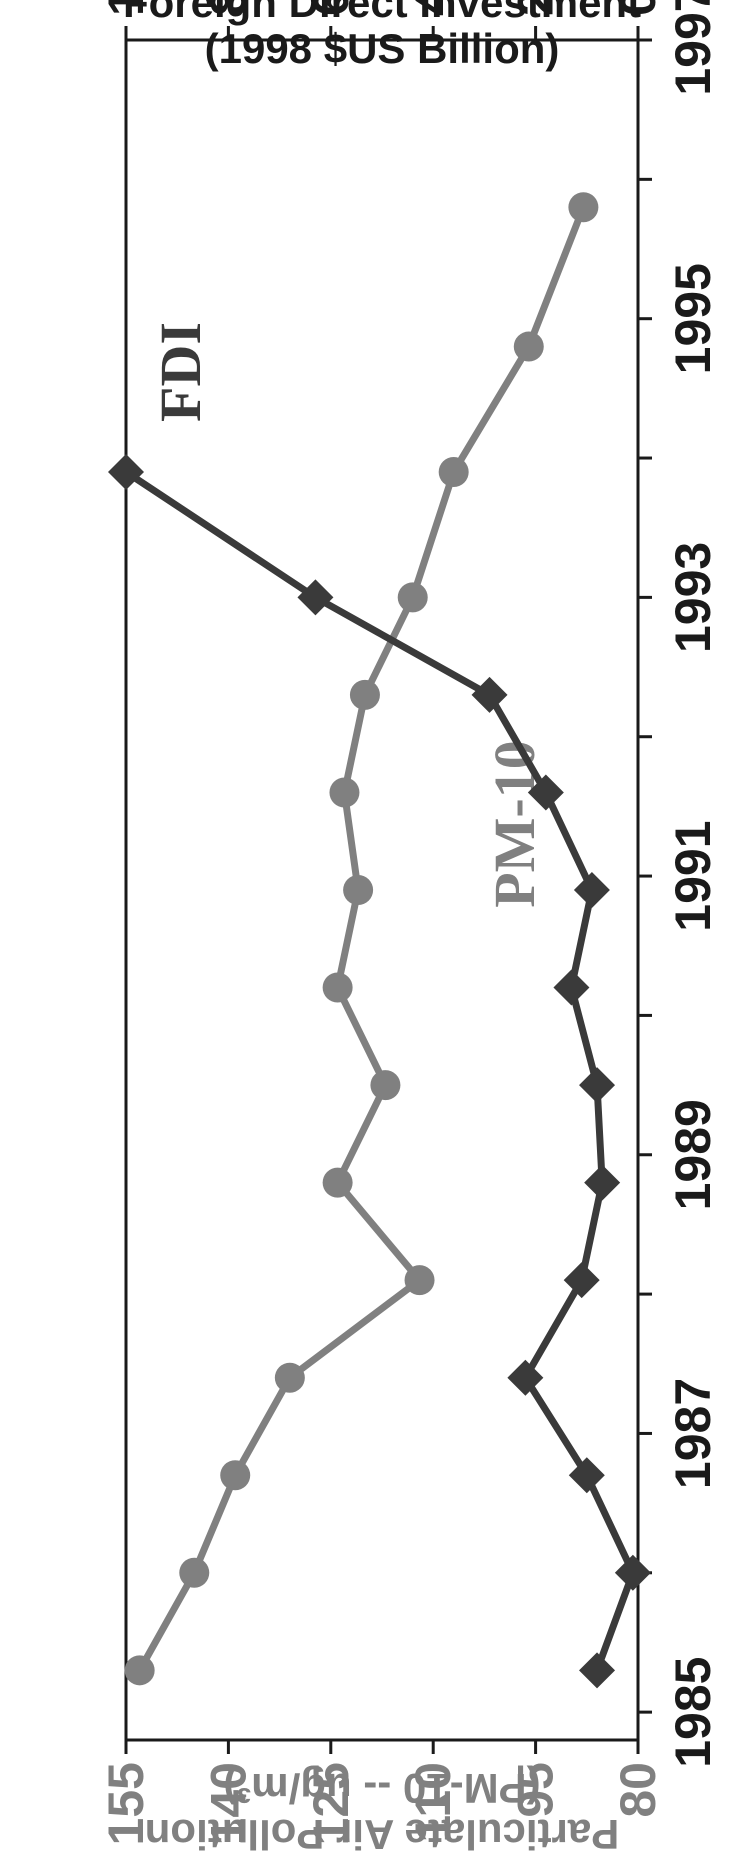  Describe the element at coordinates (693, 318) in the screenshot. I see `x-axis-tick-label: 1995` at that location.